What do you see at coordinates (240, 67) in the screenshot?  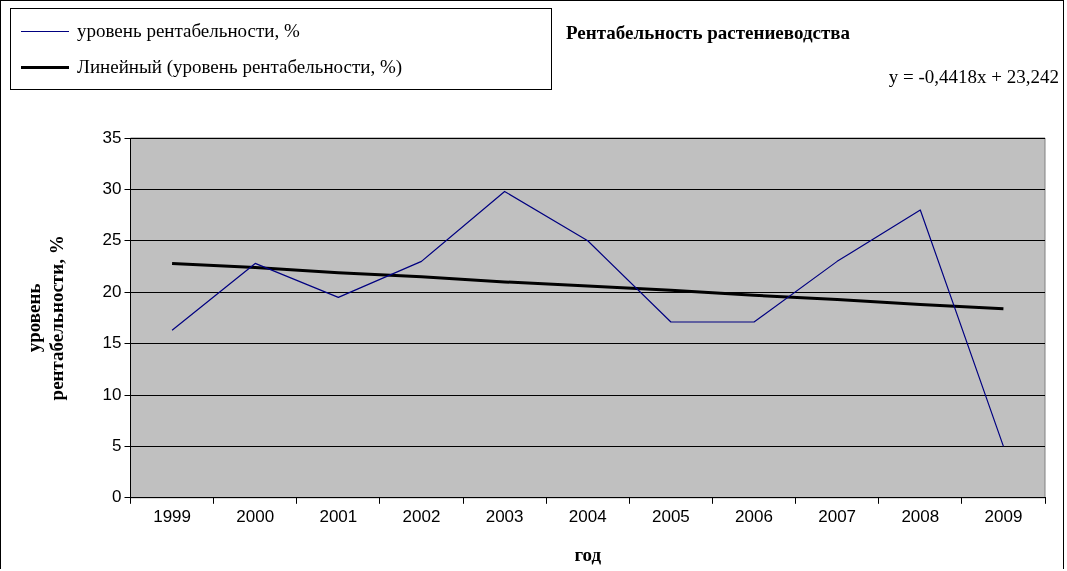 I see `legend-label: Линейный (уровень рентабельности, %)` at bounding box center [240, 67].